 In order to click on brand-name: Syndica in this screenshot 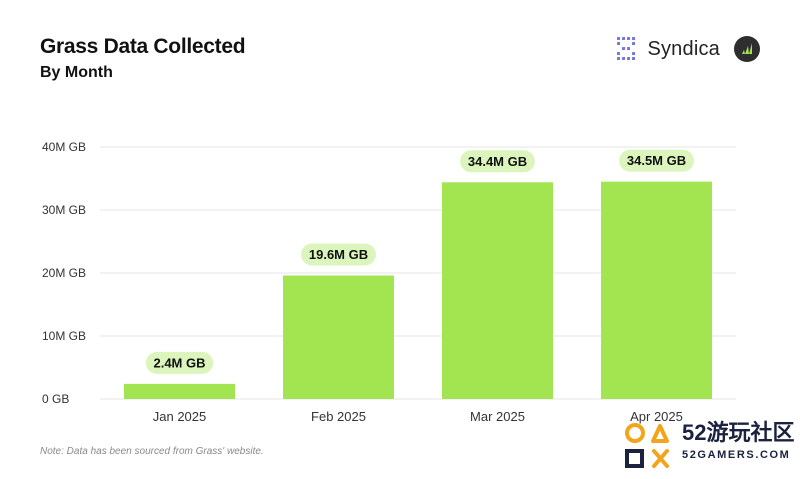, I will do `click(683, 48)`.